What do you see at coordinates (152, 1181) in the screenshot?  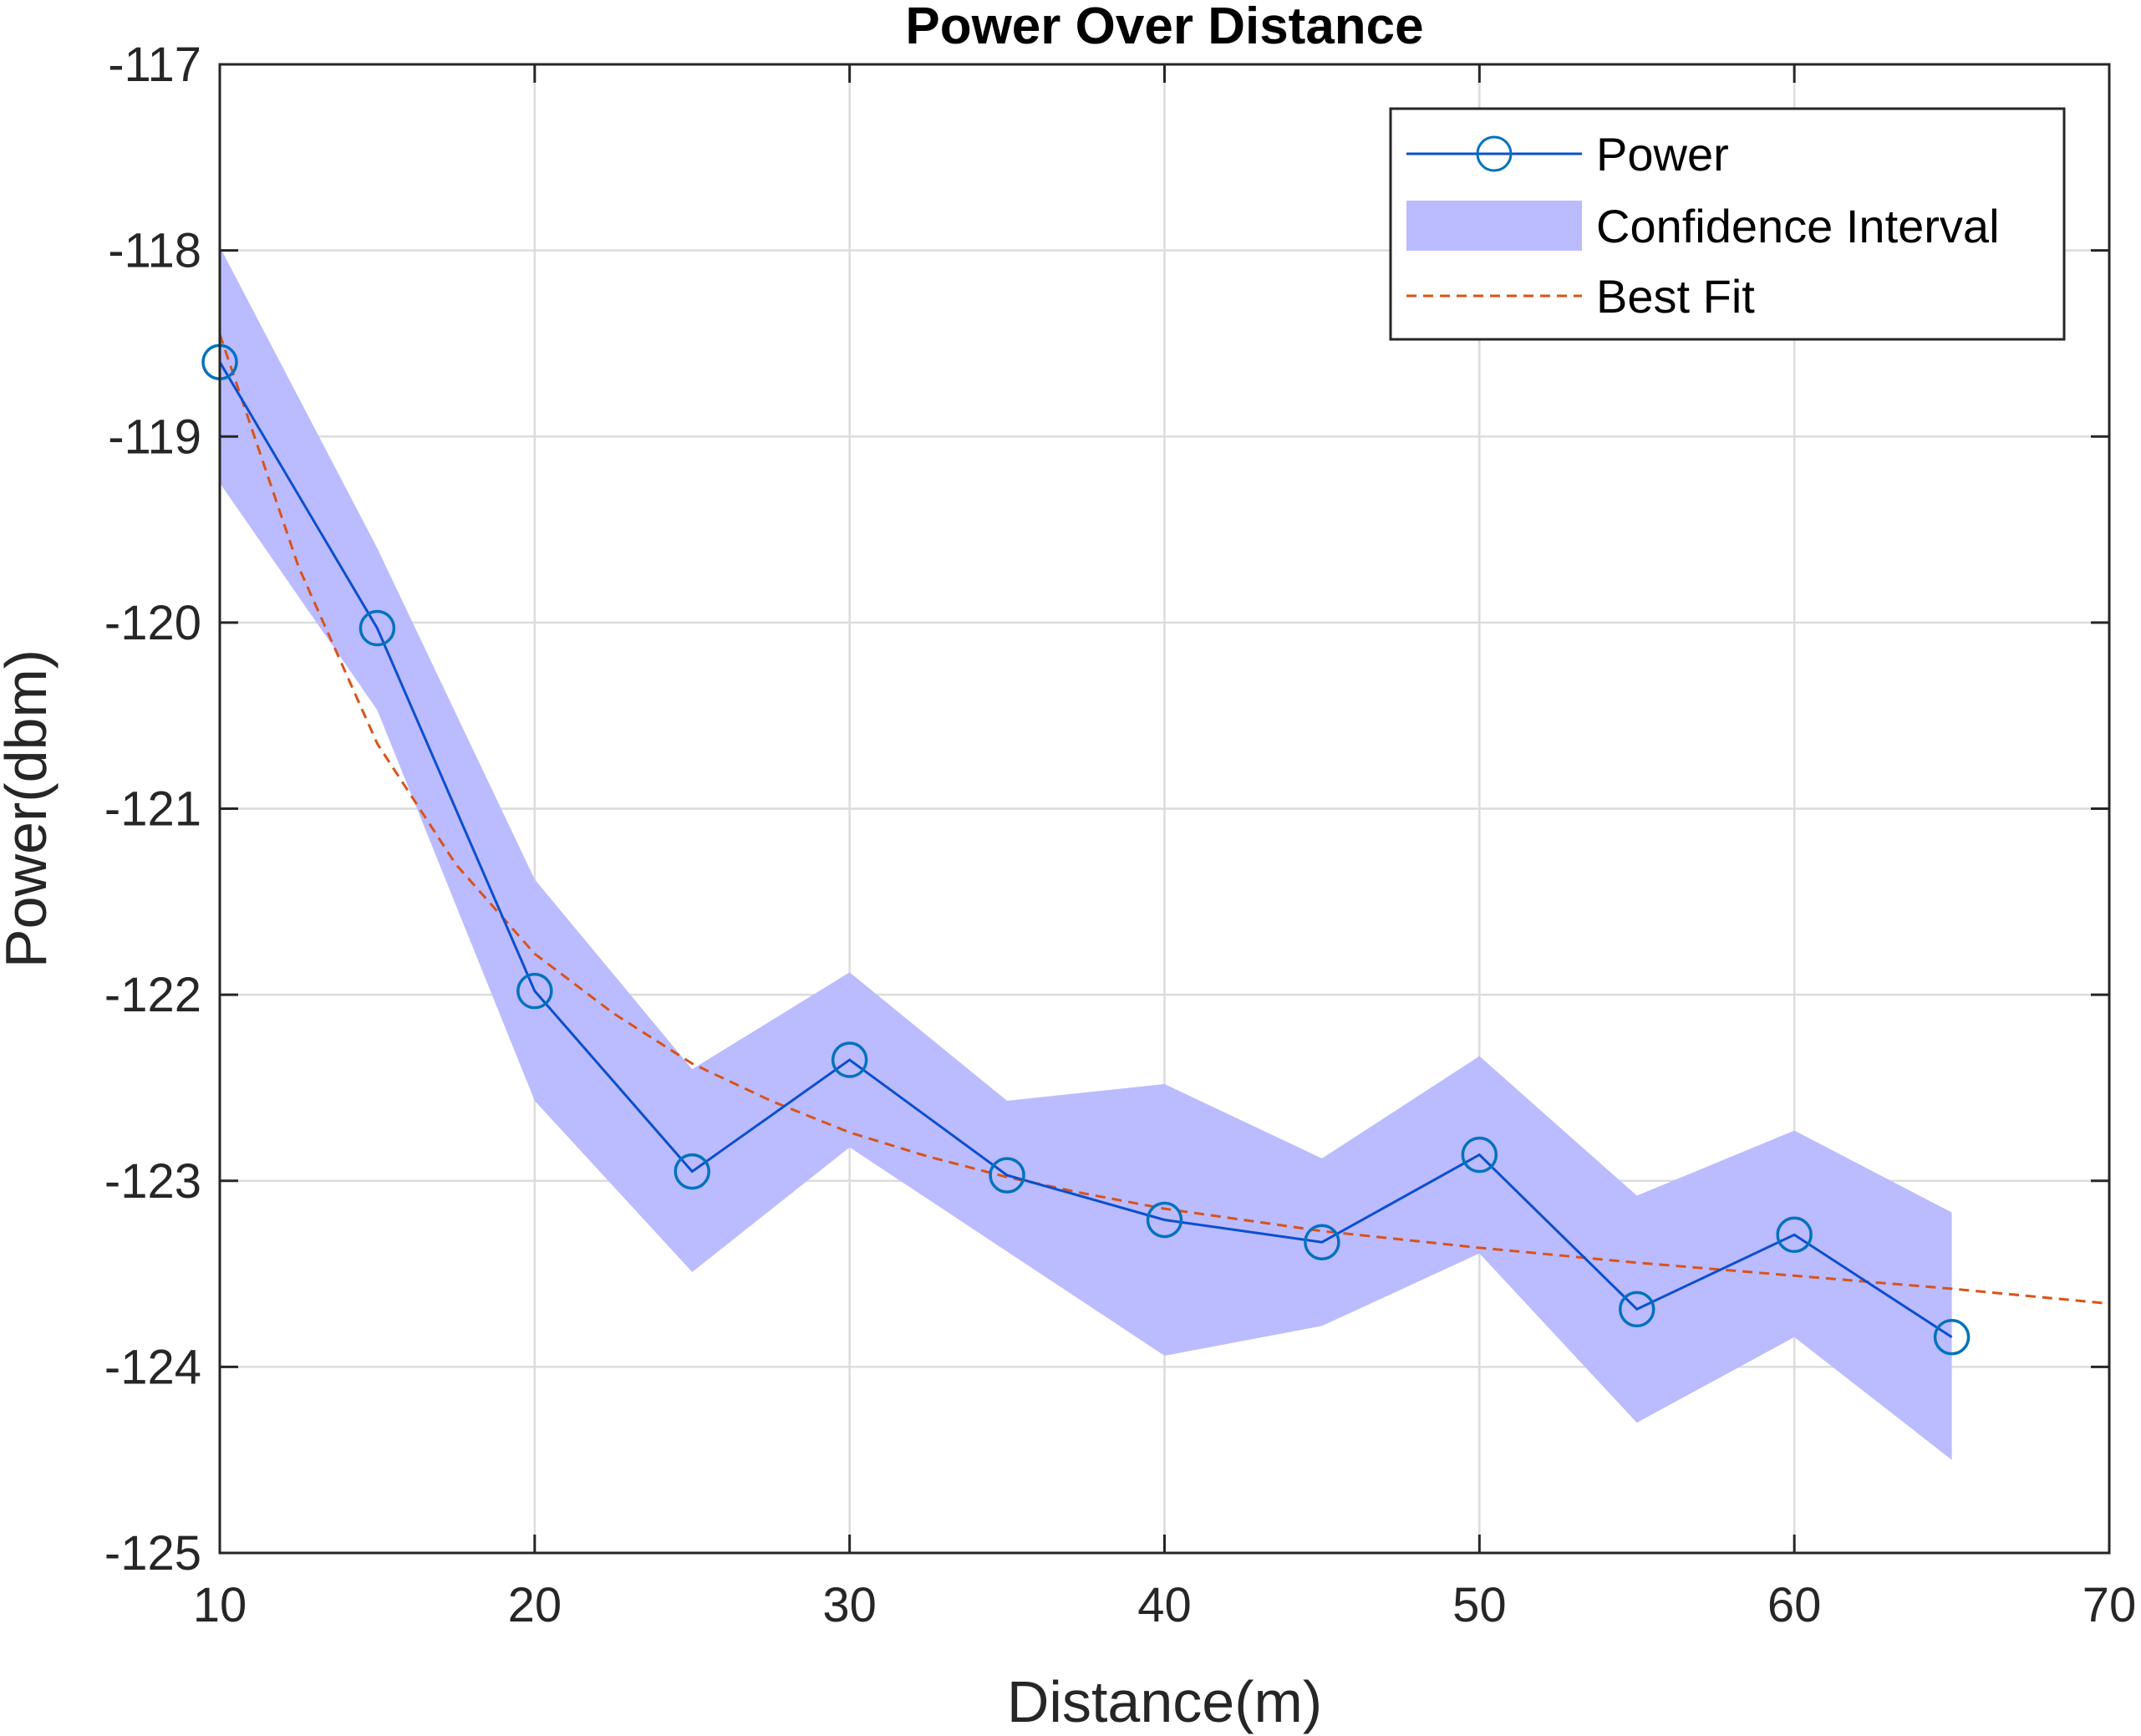 I see `y-tick-label: -123` at bounding box center [152, 1181].